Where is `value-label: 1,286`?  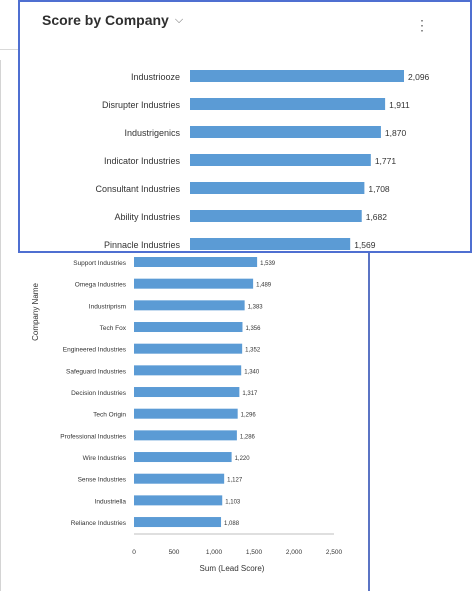
value-label: 1,286 is located at coordinates (248, 437).